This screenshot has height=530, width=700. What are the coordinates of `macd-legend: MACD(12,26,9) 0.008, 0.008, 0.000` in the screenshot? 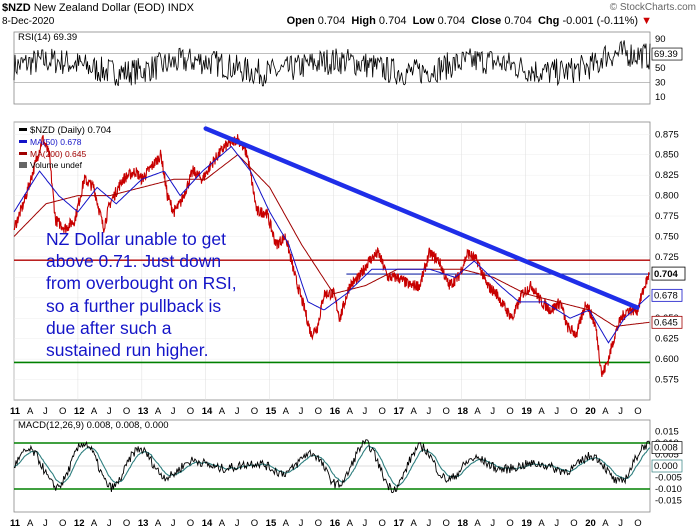 It's located at (93, 425).